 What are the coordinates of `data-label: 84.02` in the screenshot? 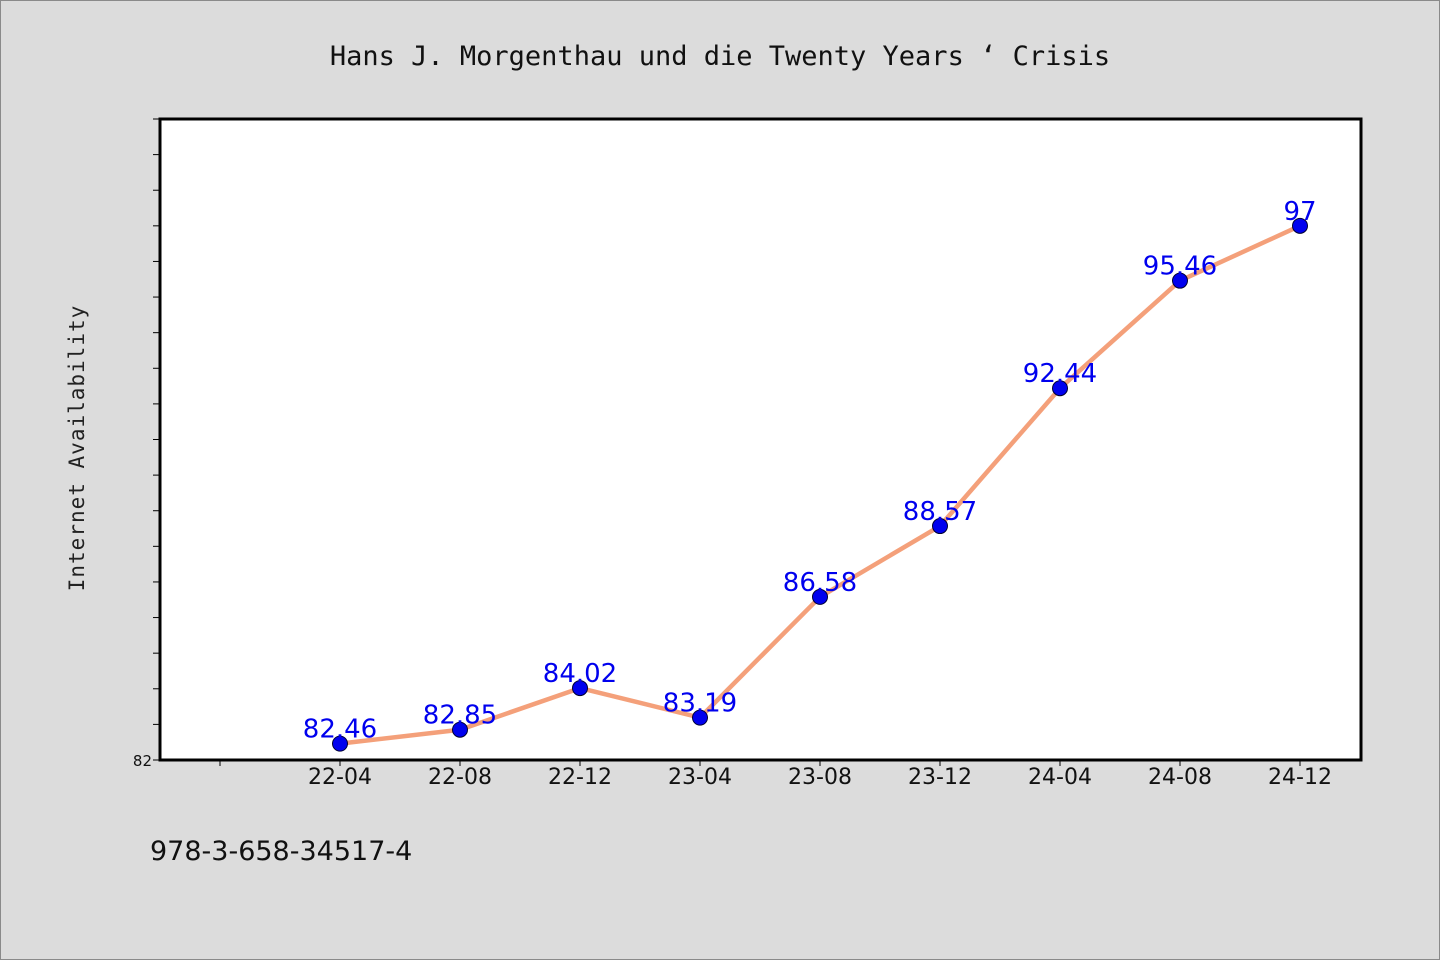 It's located at (580, 674).